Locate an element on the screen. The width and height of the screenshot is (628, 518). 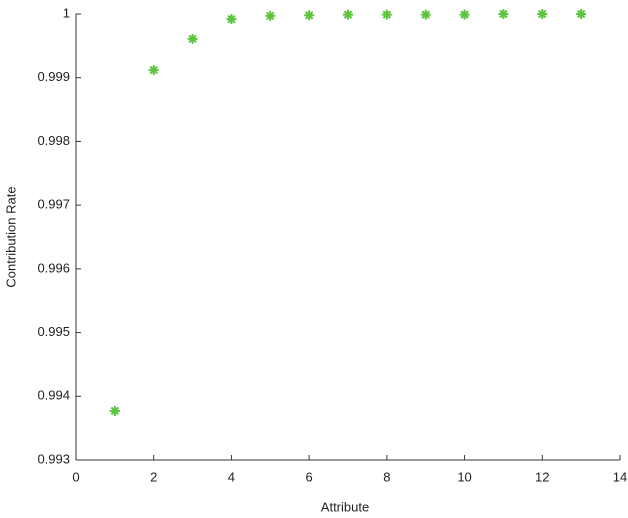
x-tick-label: 6 is located at coordinates (309, 476).